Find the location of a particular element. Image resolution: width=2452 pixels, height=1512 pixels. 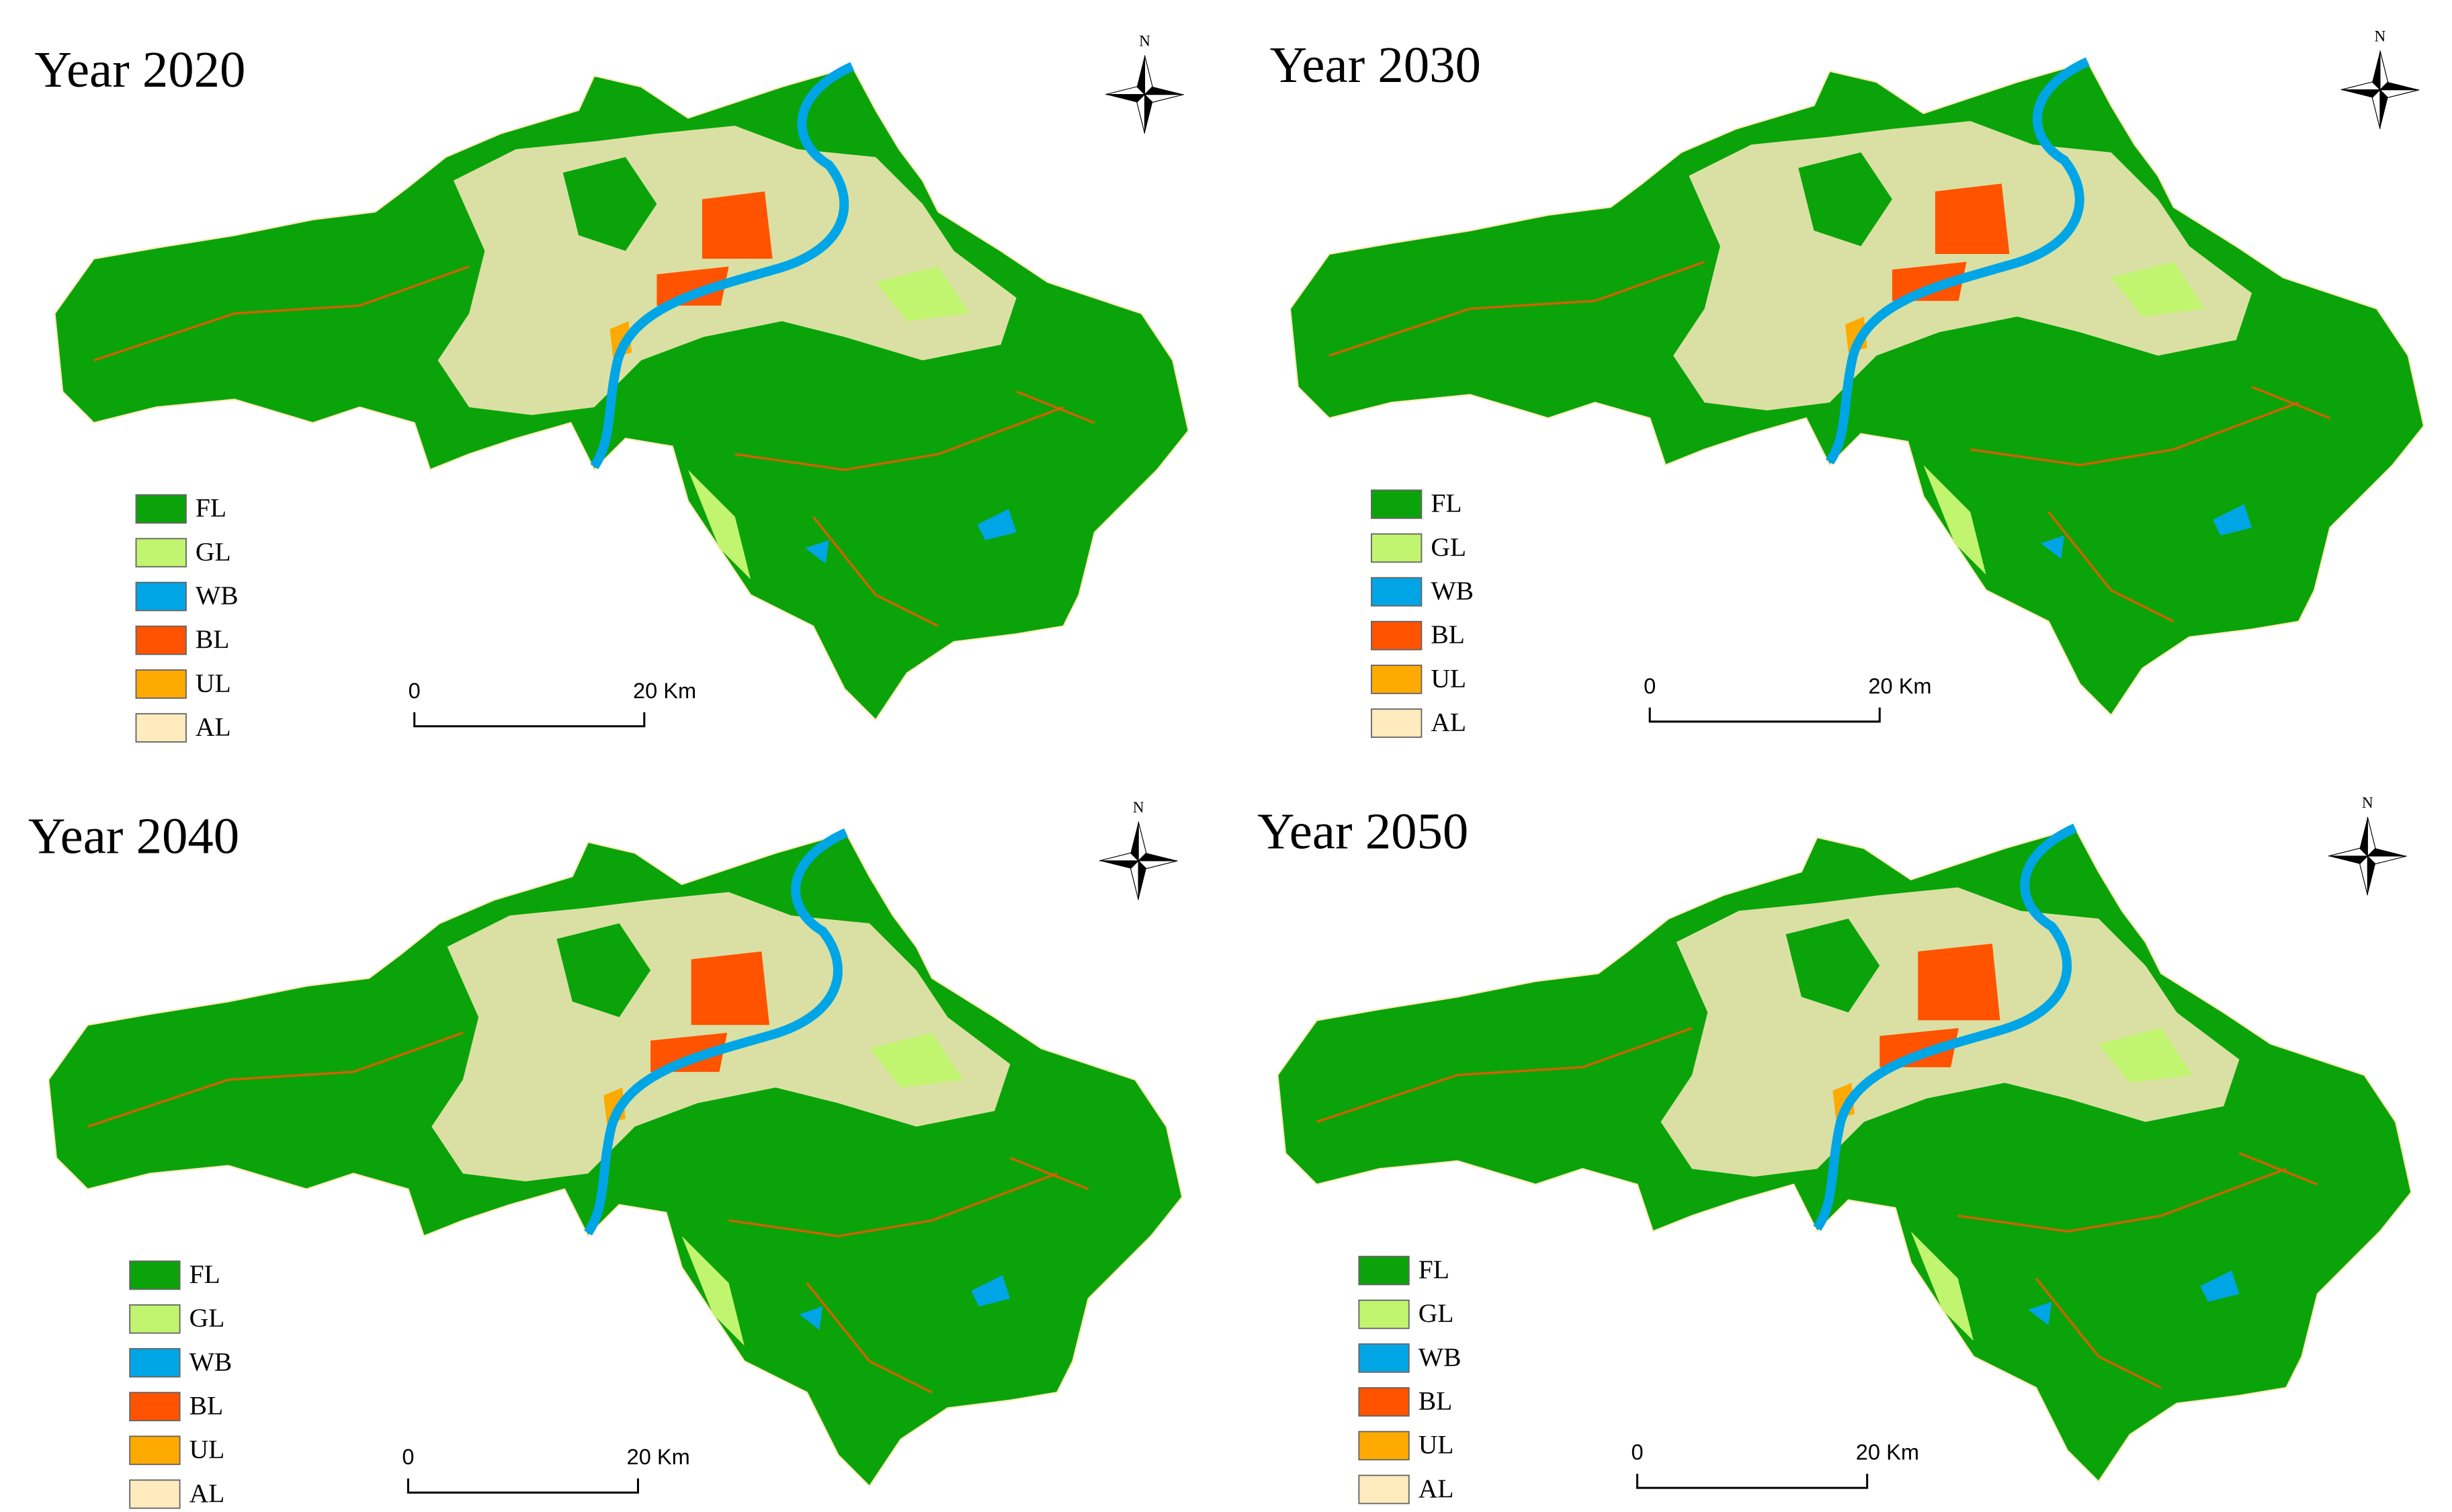

panel-title: Year 2030 is located at coordinates (1376, 64).